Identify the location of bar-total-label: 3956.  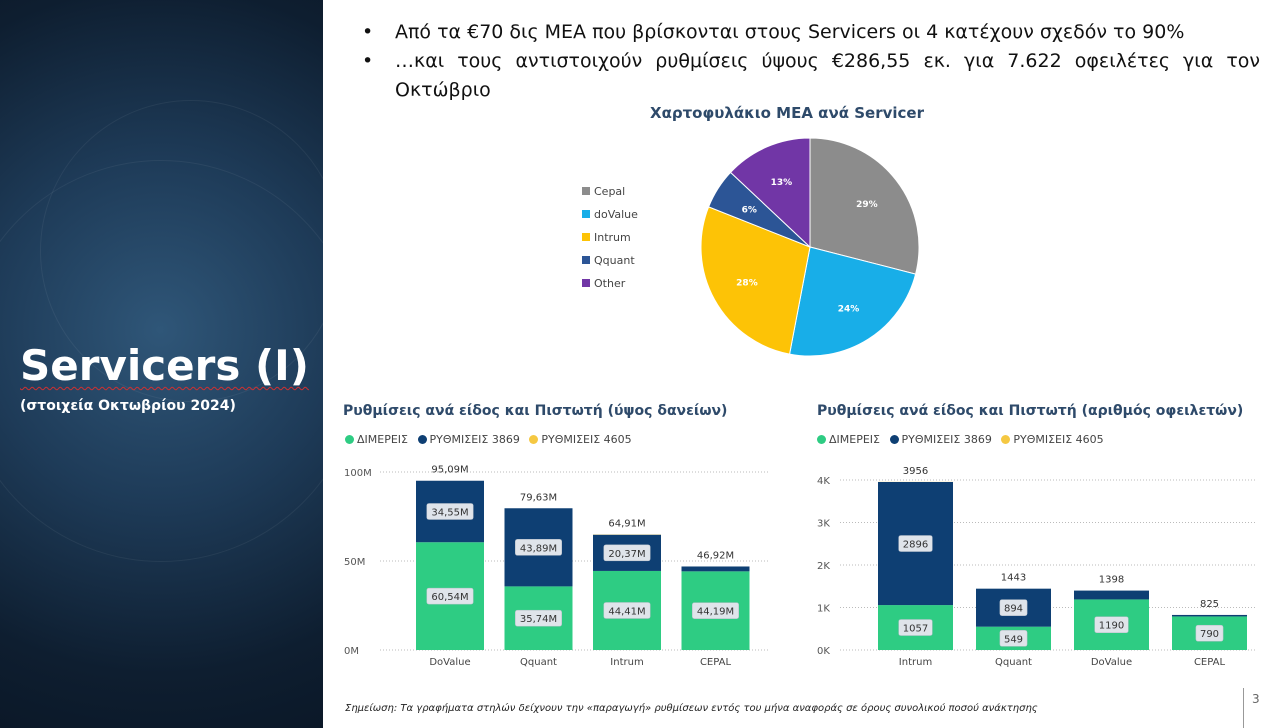
(915, 471).